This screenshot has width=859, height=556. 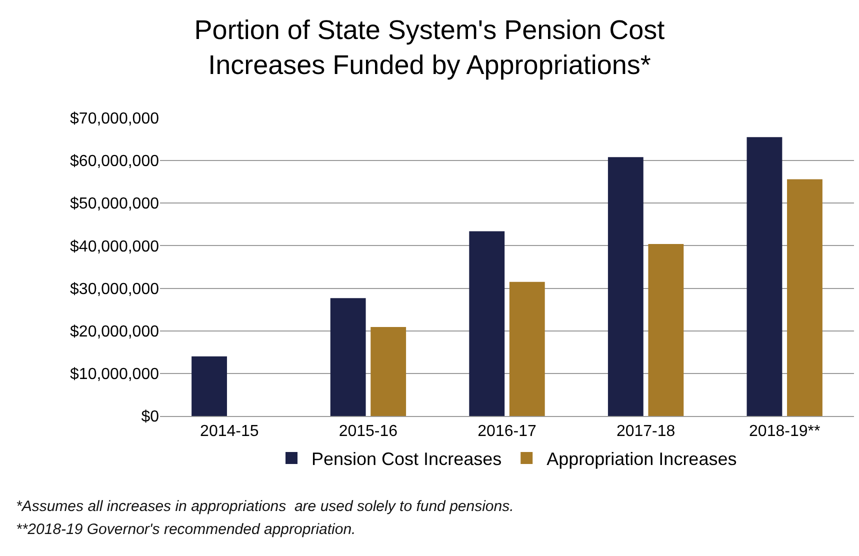 I want to click on y-tick-label: $0, so click(x=150, y=417).